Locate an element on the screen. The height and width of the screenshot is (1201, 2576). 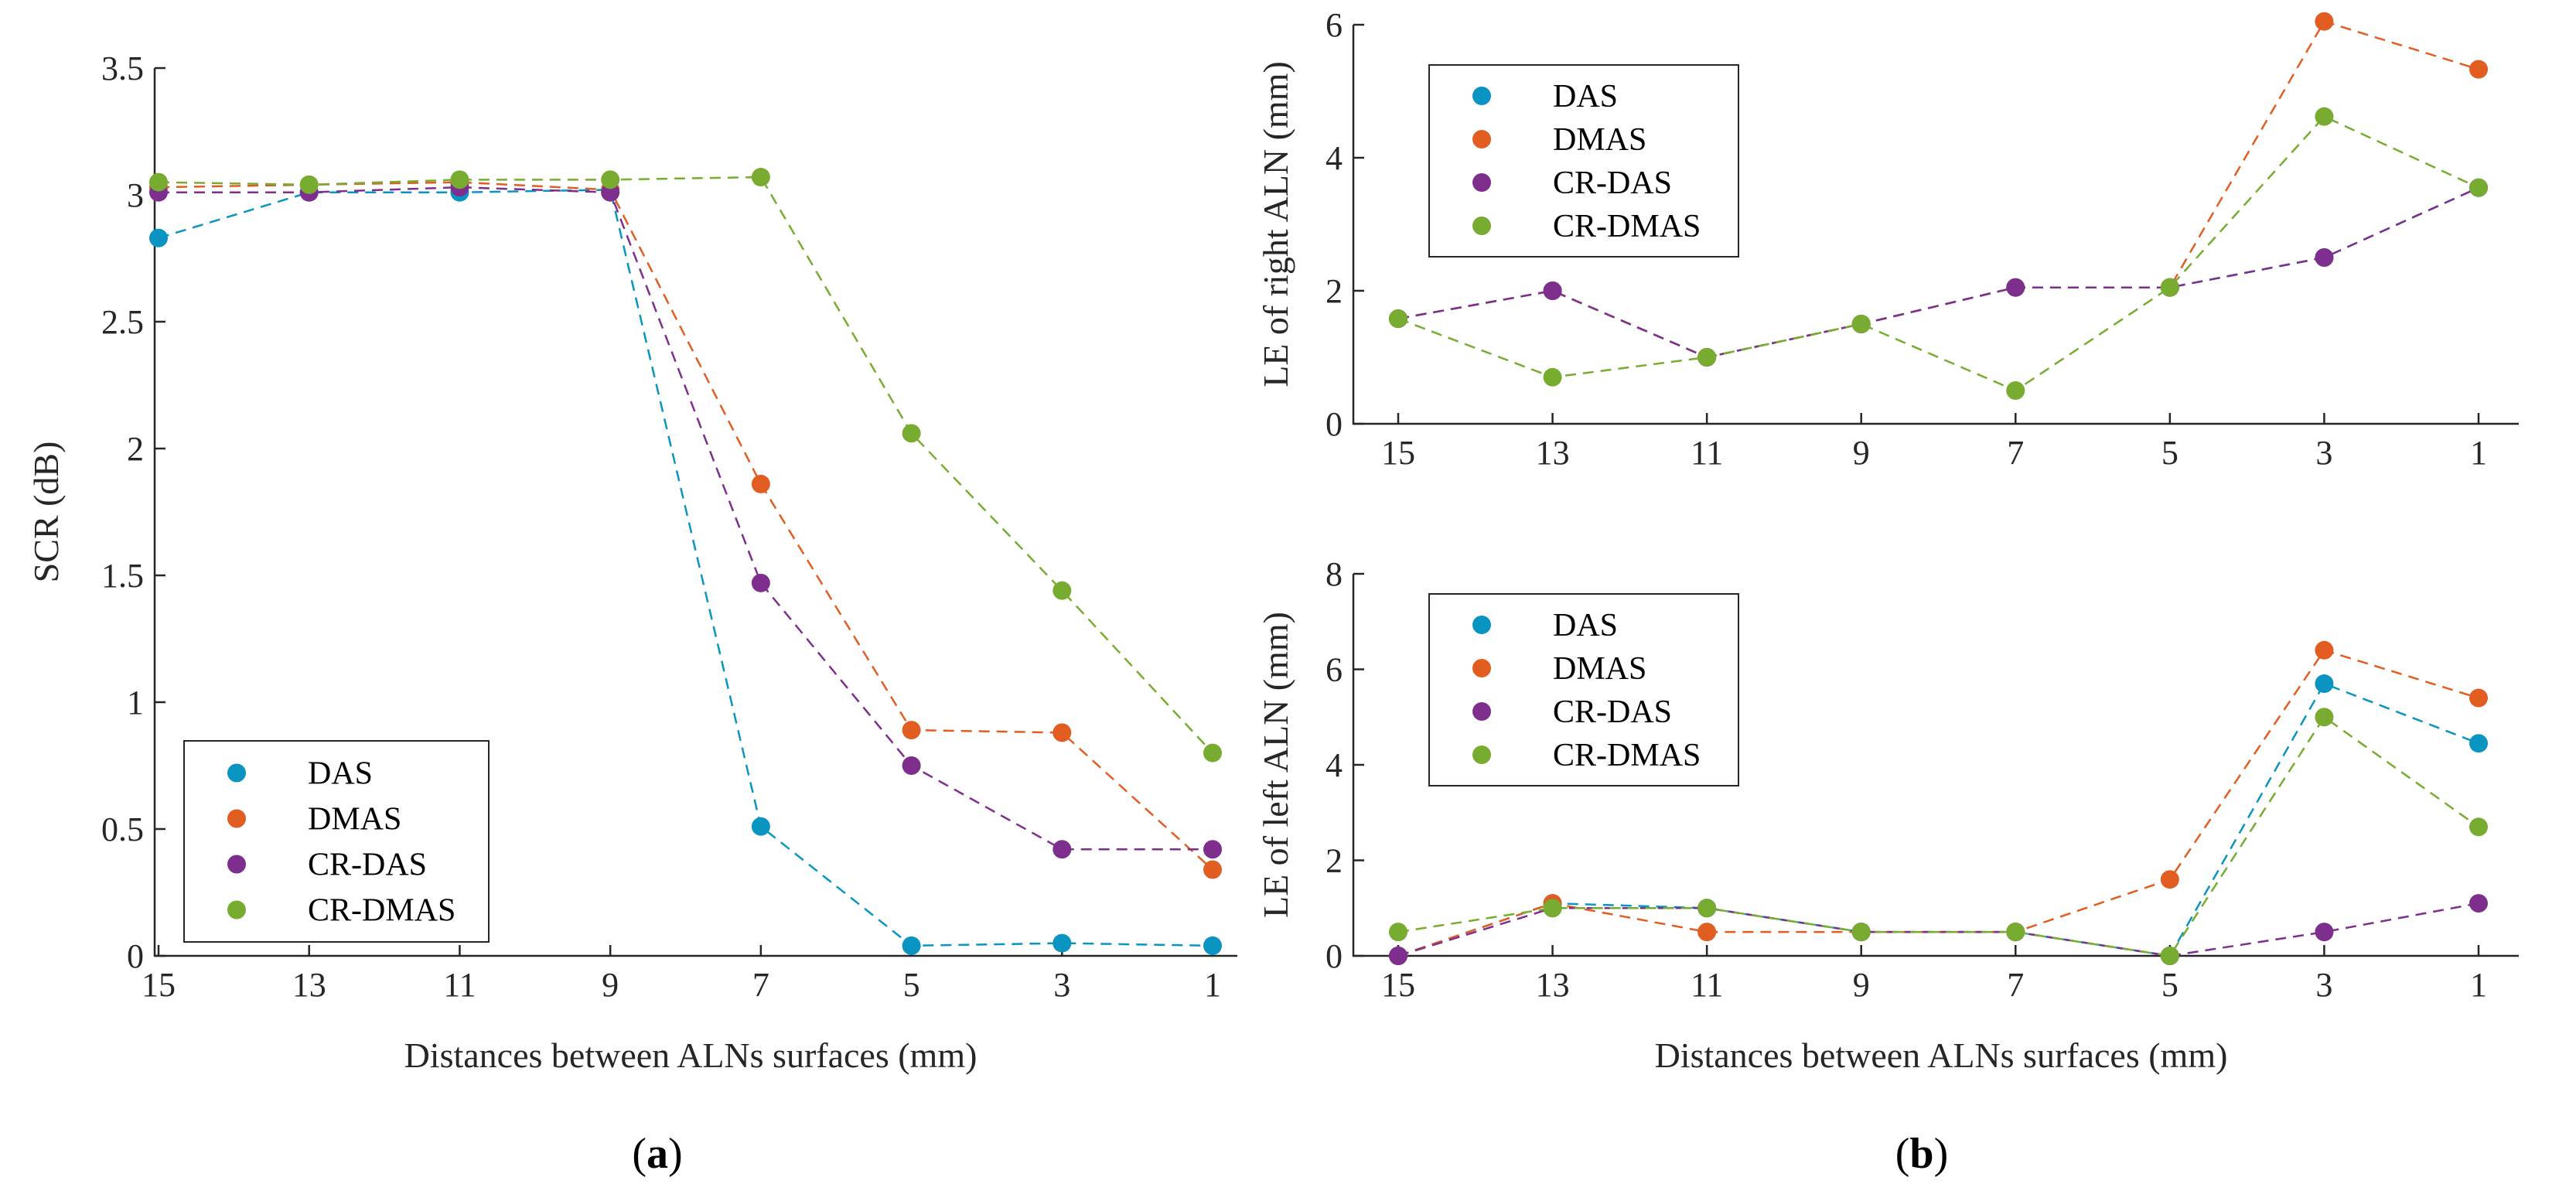
series-line-cr-das is located at coordinates (1938, 272).